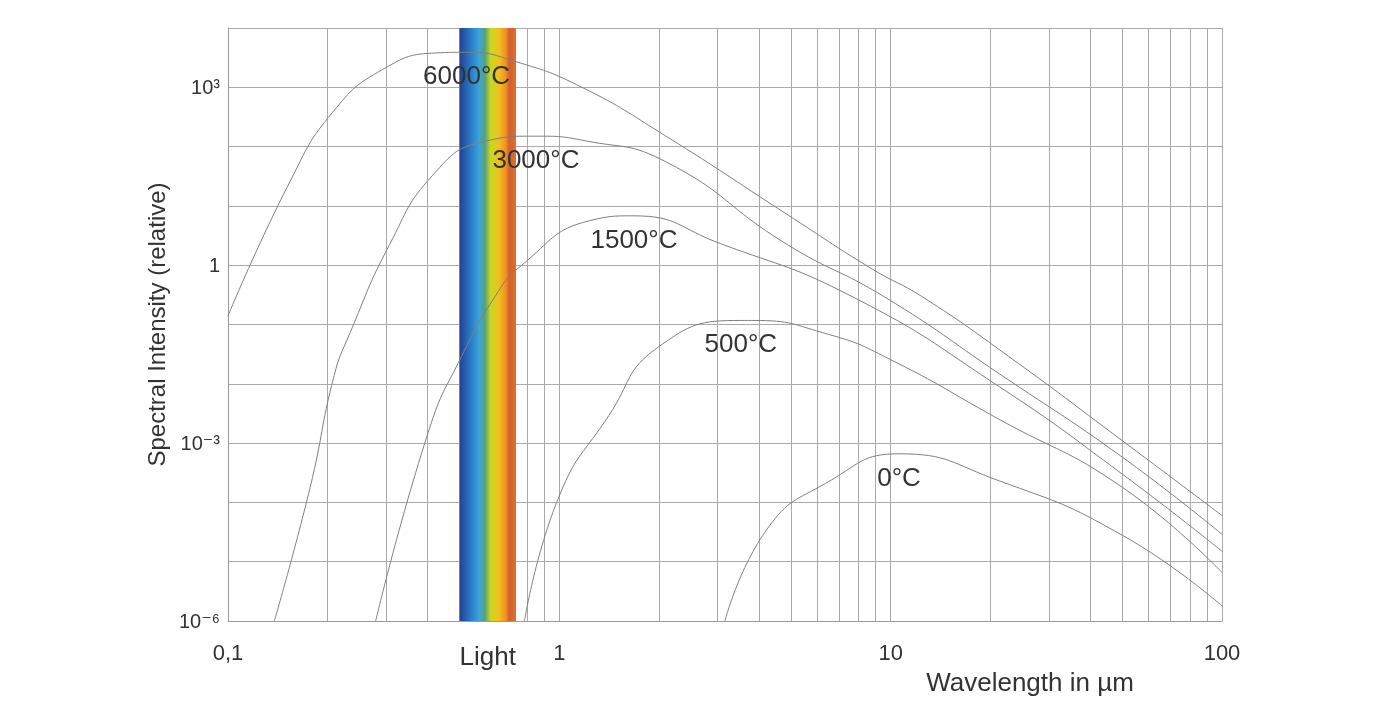  What do you see at coordinates (156, 324) in the screenshot?
I see `y-axis-title: Spectral Intensity (relative)` at bounding box center [156, 324].